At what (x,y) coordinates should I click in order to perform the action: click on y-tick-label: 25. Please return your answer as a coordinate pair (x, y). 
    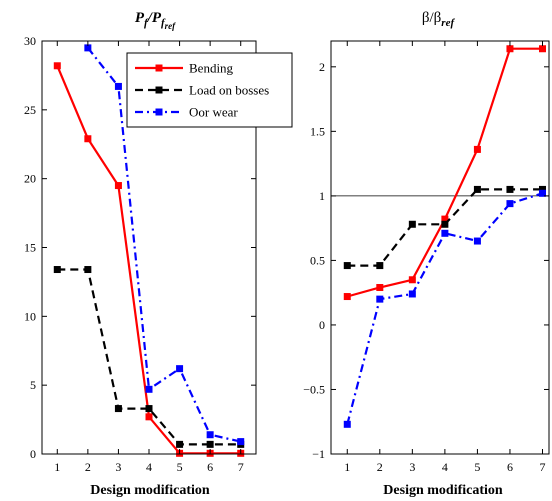
    Looking at the image, I should click on (30, 110).